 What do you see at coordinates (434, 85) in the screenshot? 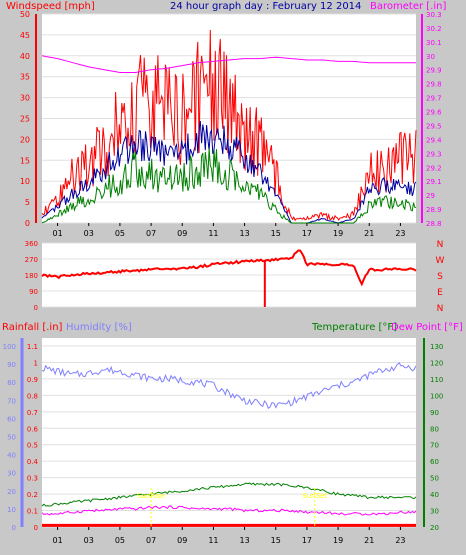
I see `barometer-tick-label: 29.8` at bounding box center [434, 85].